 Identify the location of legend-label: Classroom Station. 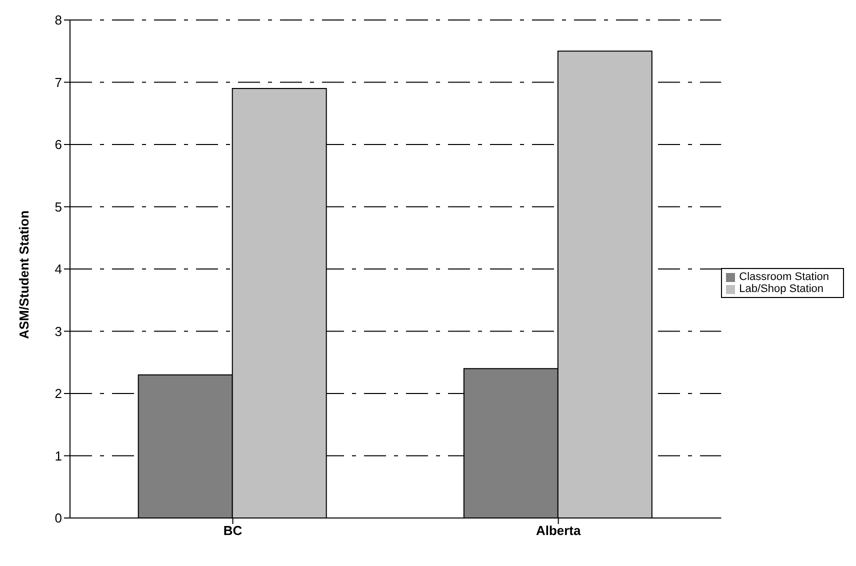
(784, 277).